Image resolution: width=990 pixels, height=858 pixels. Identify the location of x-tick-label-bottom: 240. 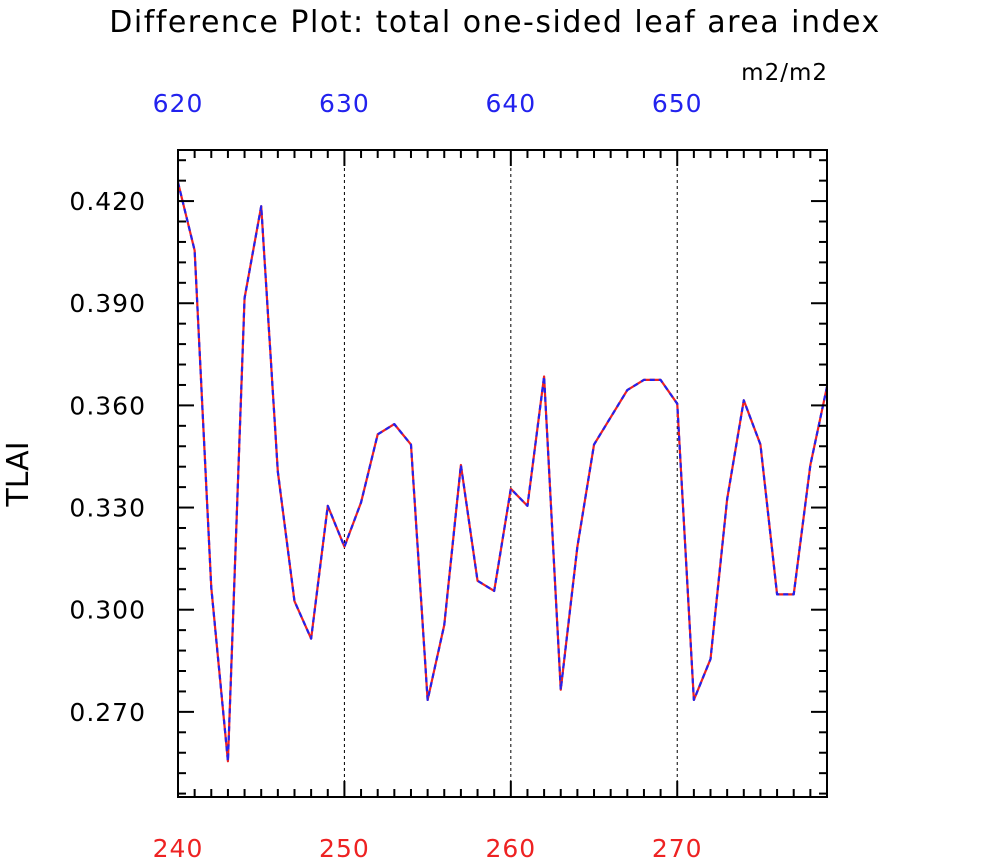
(178, 846).